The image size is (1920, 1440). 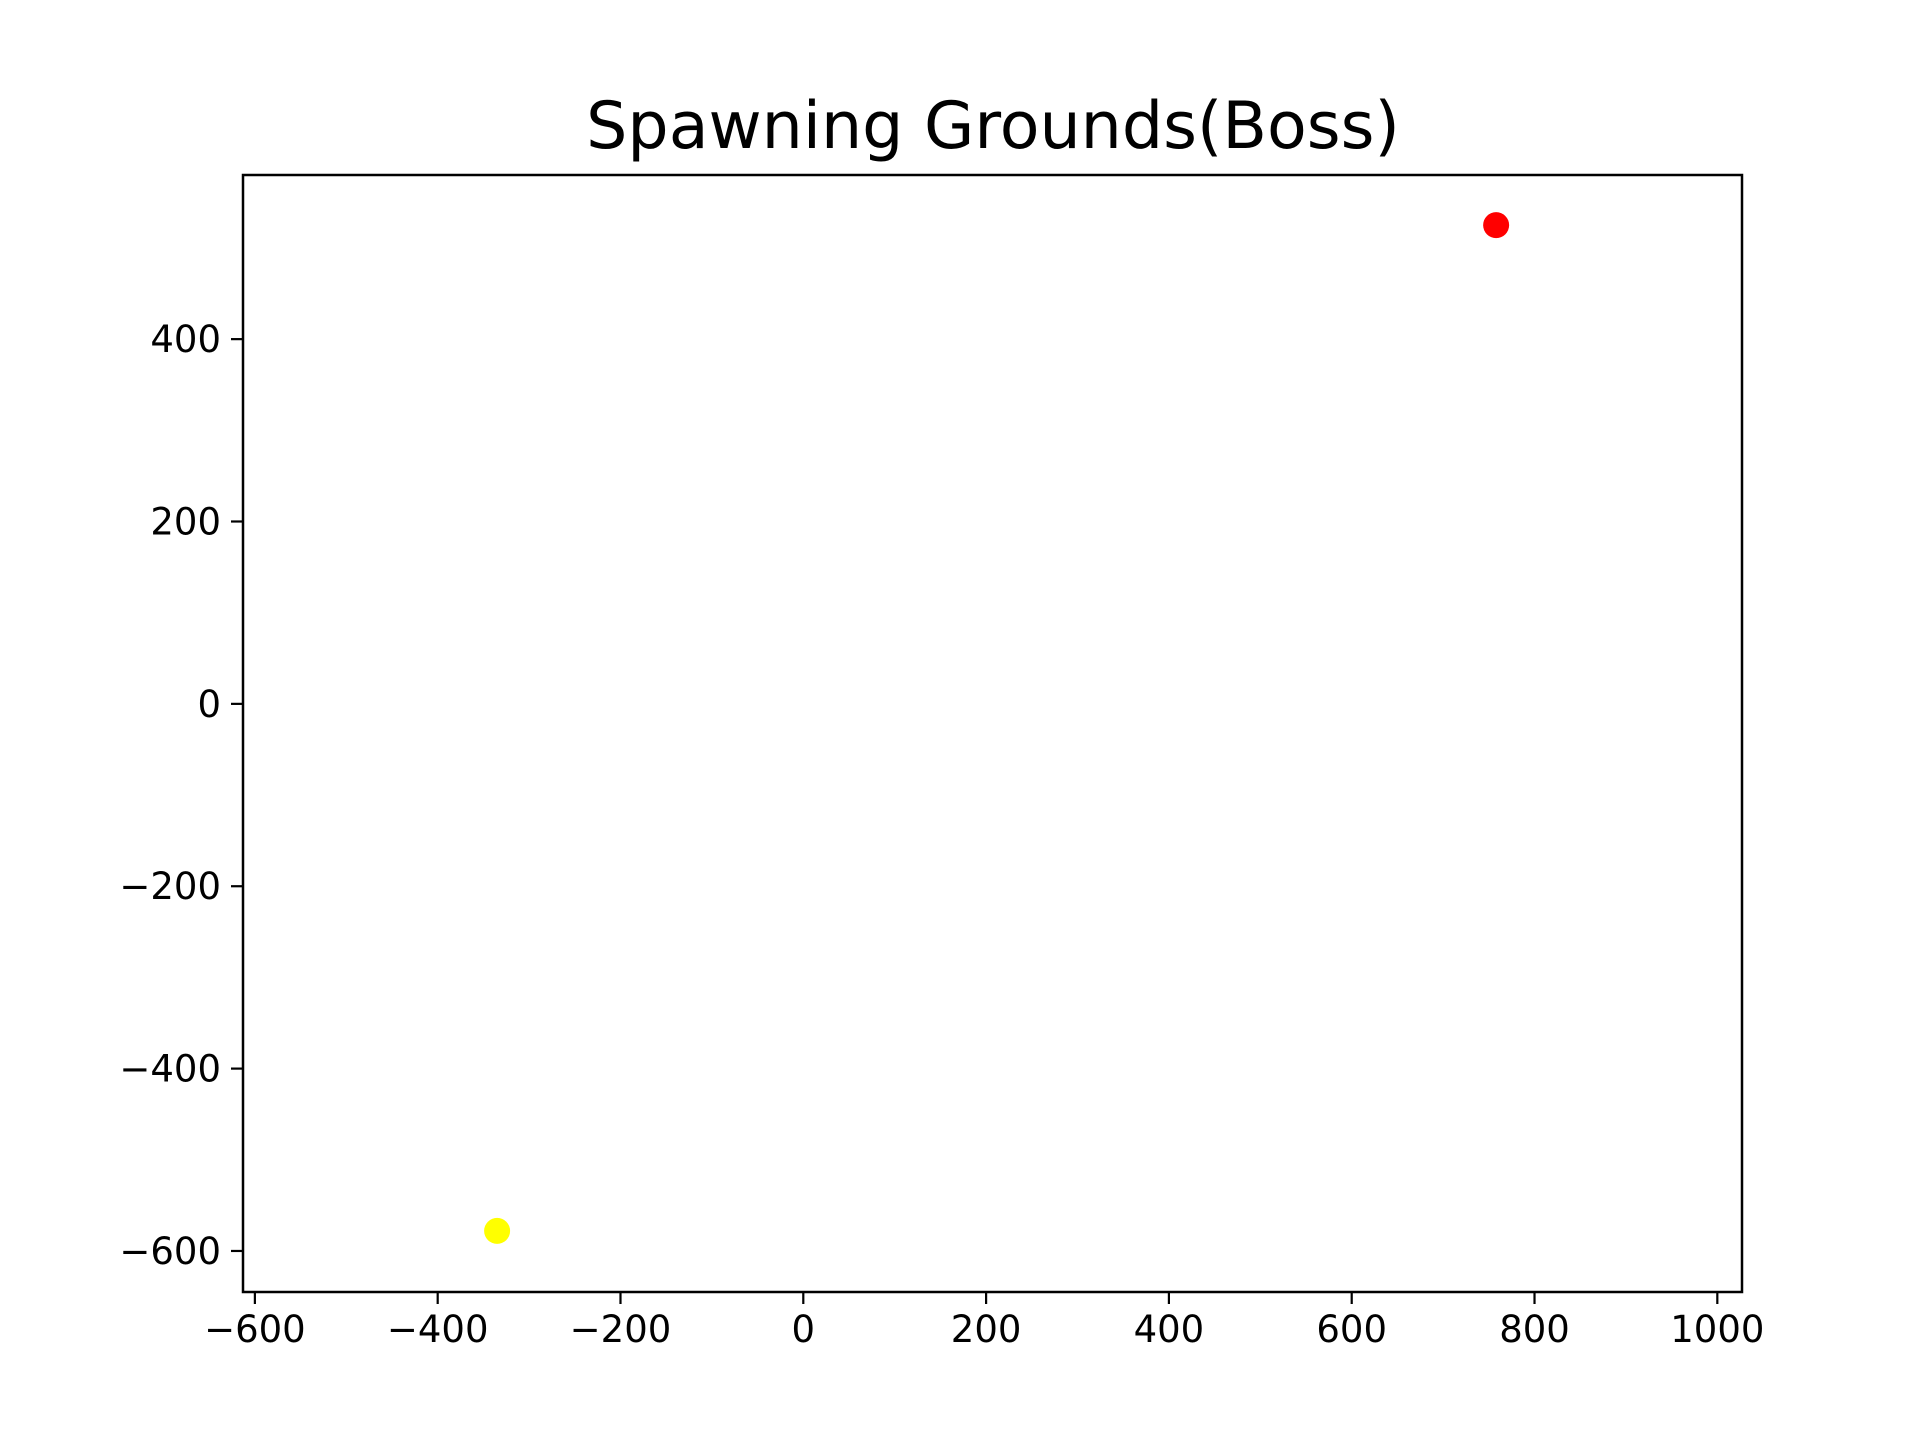 I want to click on y-axis: −600 −400 −200 0 200 400, so click(x=181, y=795).